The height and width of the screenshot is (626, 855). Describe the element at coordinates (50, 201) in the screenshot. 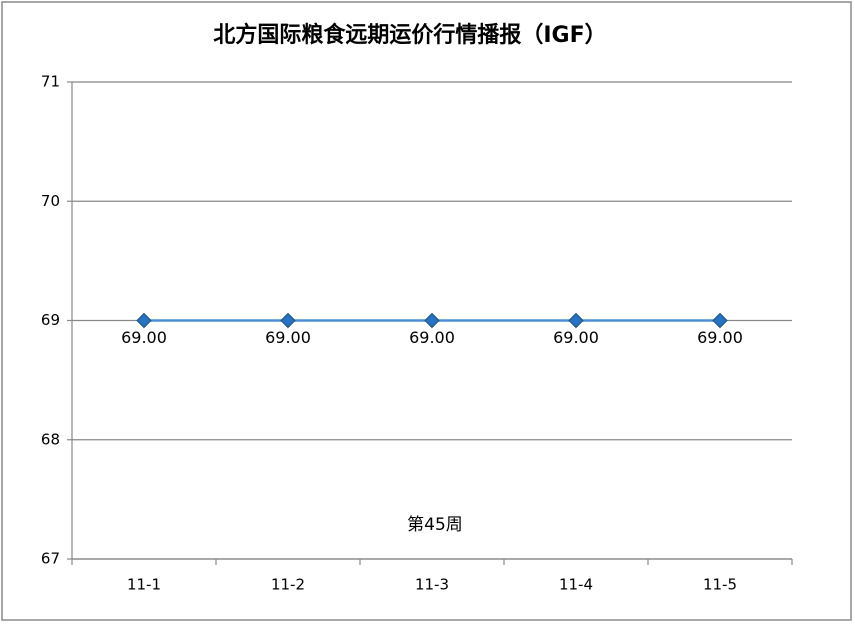

I see `y-tick-label: 70` at that location.